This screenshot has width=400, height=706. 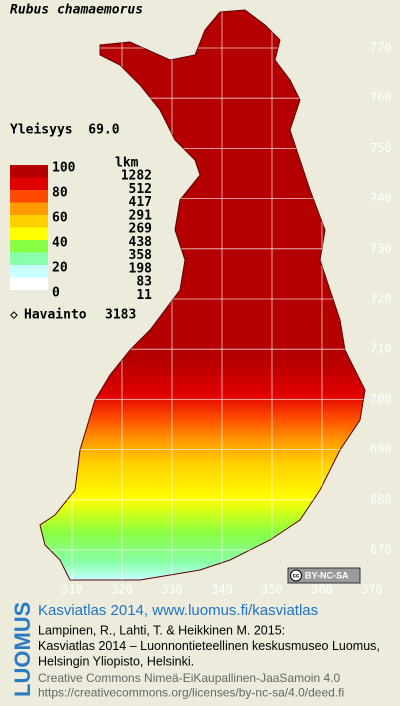 What do you see at coordinates (141, 215) in the screenshot?
I see `count-label: 291` at bounding box center [141, 215].